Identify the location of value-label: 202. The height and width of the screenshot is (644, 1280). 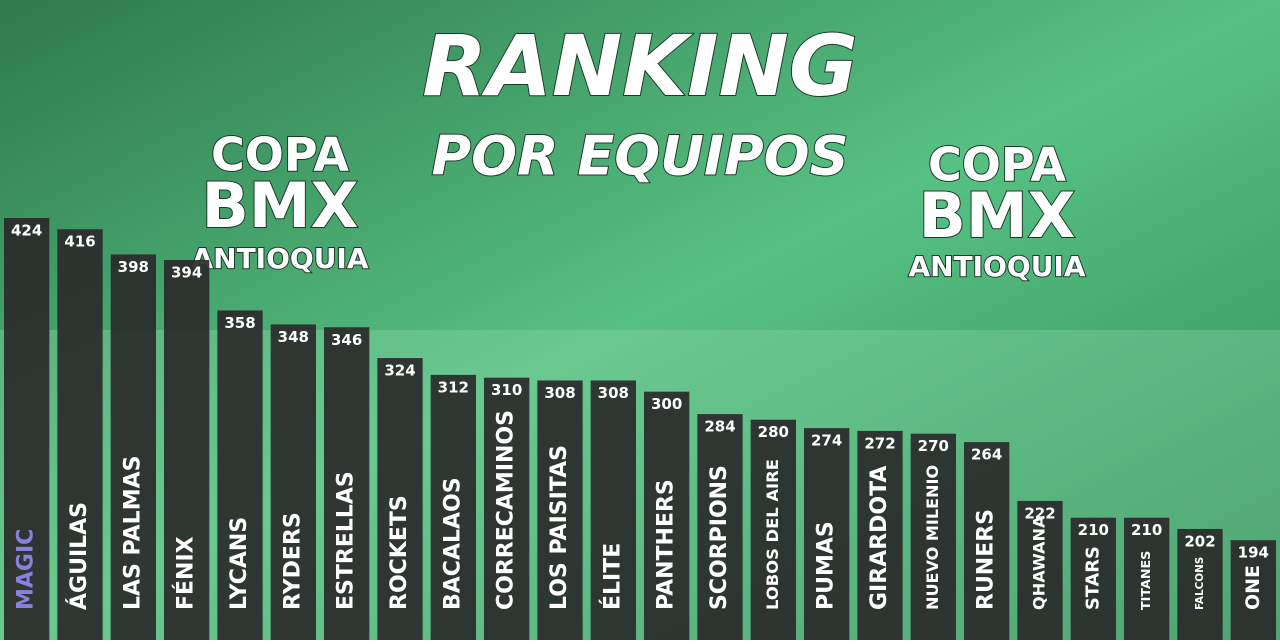
(1199, 541).